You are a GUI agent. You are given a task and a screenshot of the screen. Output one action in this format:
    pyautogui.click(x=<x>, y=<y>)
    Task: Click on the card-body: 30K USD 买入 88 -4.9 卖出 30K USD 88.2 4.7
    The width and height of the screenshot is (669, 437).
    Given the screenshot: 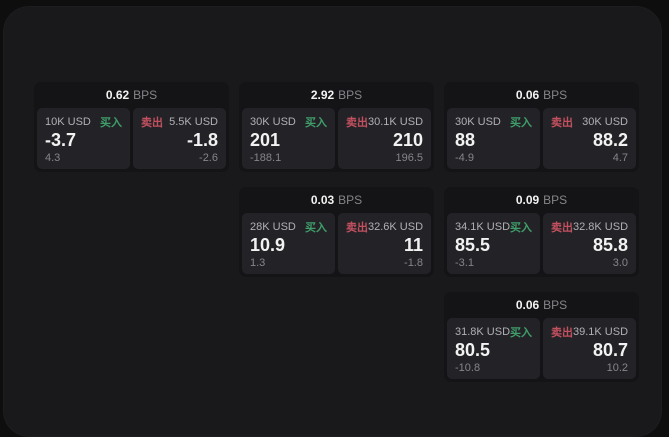 What is the action you would take?
    pyautogui.click(x=541, y=140)
    